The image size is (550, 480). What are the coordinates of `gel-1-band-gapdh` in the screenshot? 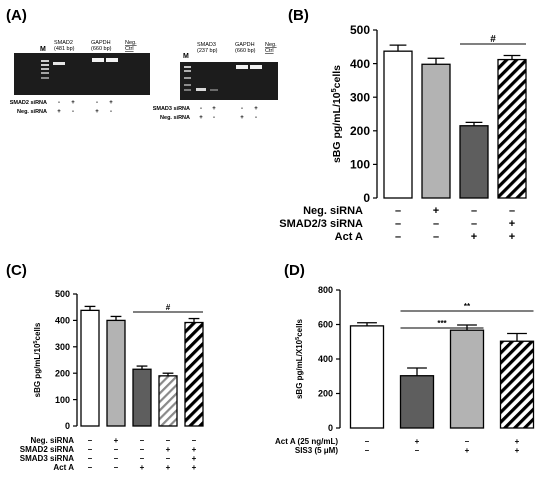 It's located at (112, 60).